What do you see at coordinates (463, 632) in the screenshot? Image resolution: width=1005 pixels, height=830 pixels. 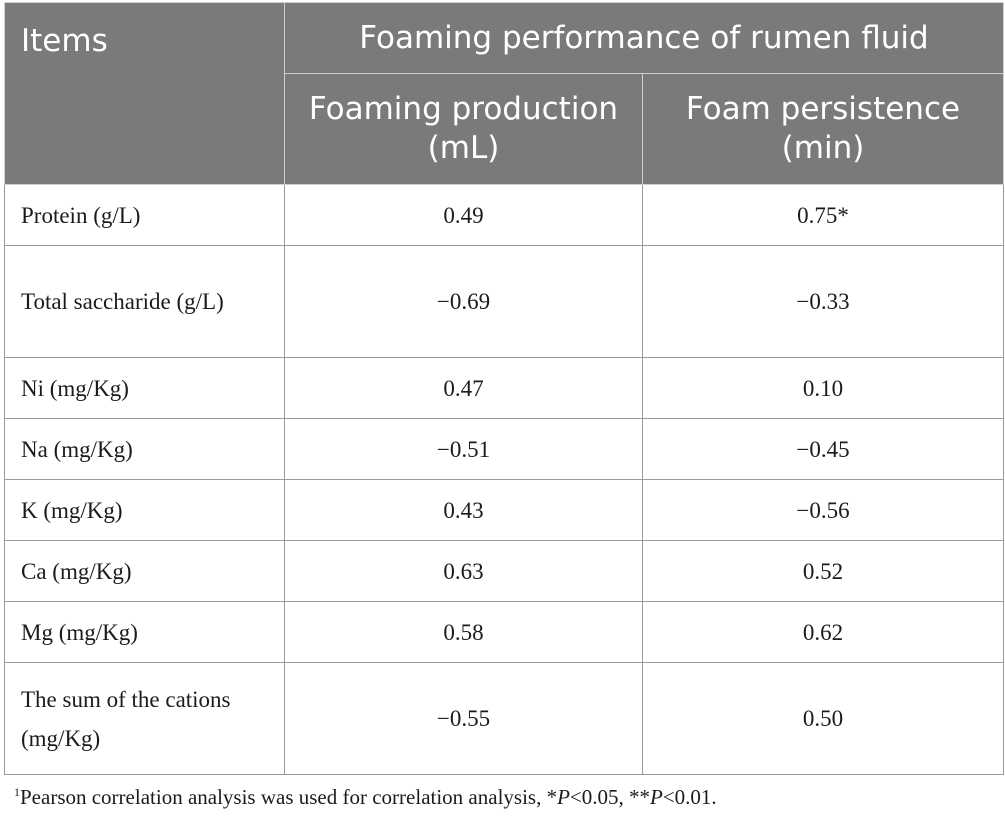 I see `foaming-production-value: 0.58` at bounding box center [463, 632].